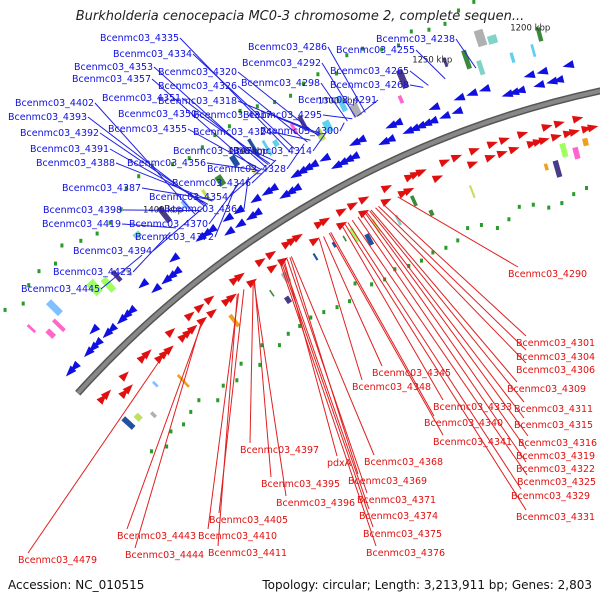 This screenshot has width=600, height=600. What do you see at coordinates (279, 450) in the screenshot?
I see `reverse-gene-label: Bcenmc03_4397` at bounding box center [279, 450].